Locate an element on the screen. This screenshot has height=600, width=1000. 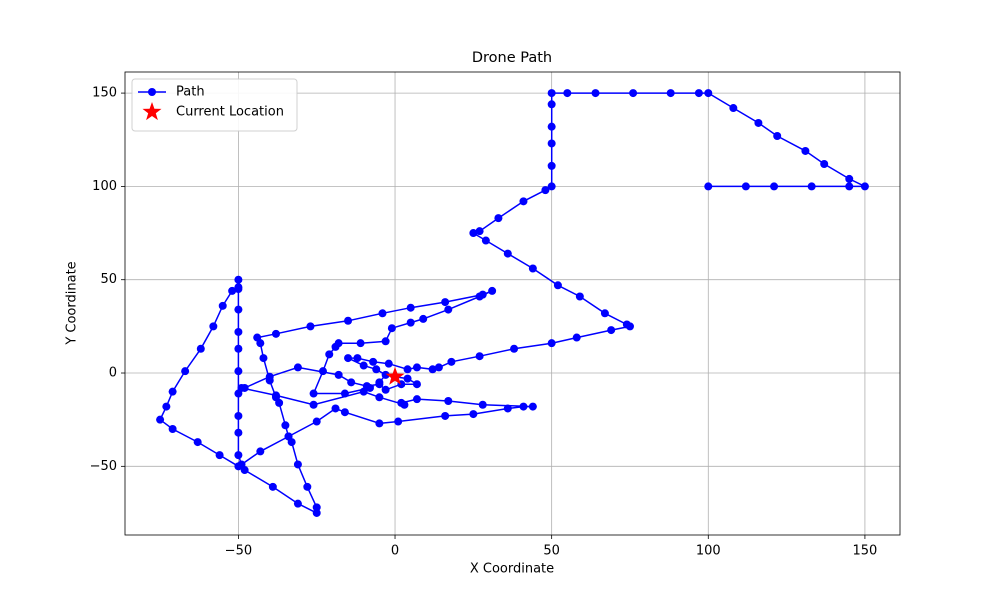
legend-box is located at coordinates (214, 105).